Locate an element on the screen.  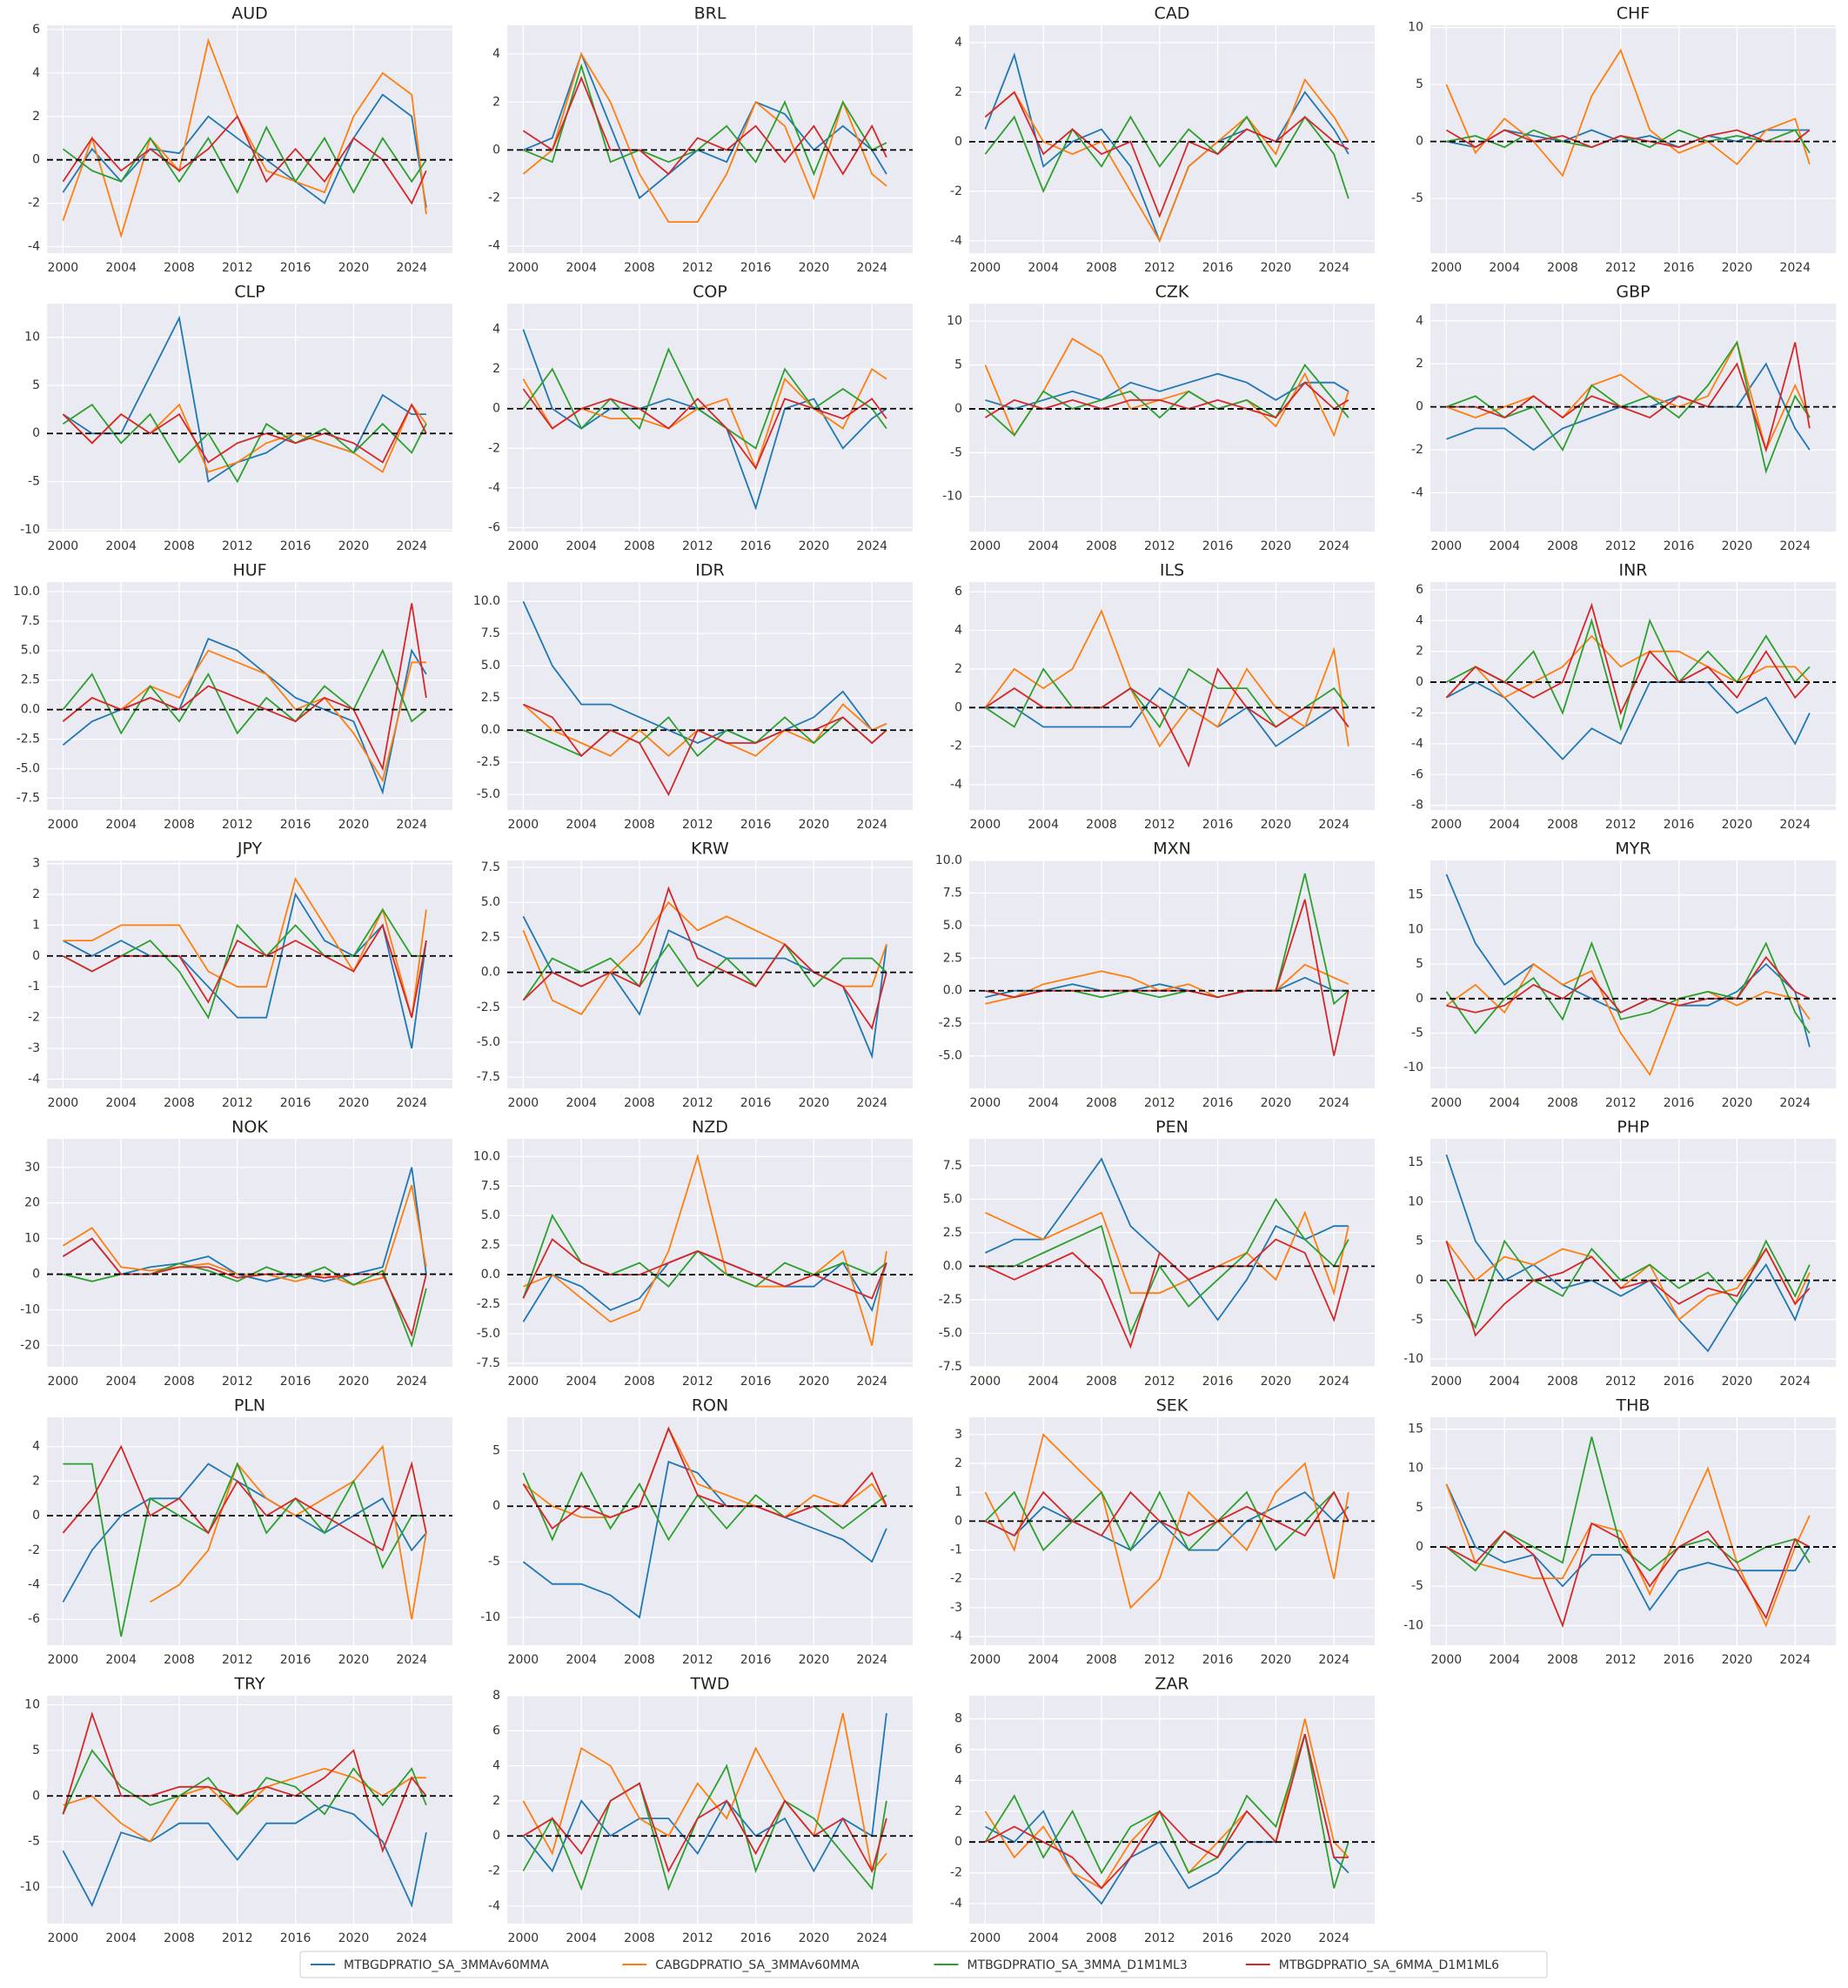
panel-title: CZK is located at coordinates (1172, 292).